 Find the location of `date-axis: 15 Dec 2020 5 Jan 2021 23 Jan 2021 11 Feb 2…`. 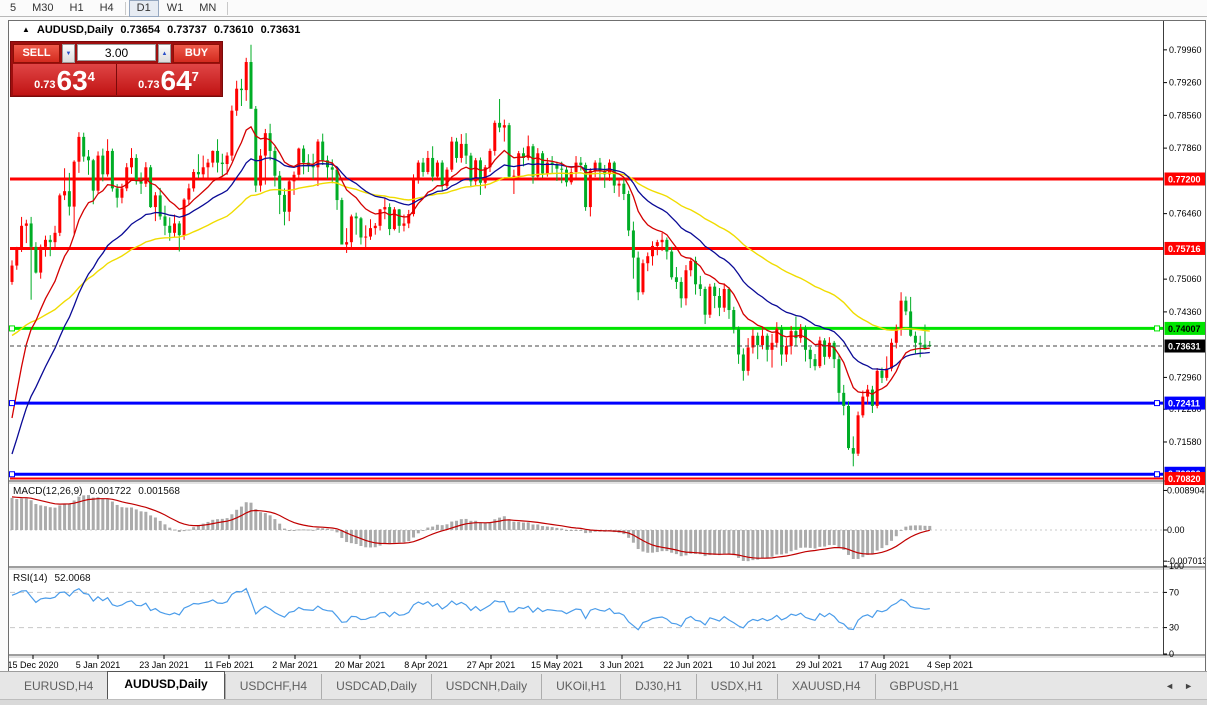

date-axis: 15 Dec 2020 5 Jan 2021 23 Jan 2021 11 Feb 2… is located at coordinates (491, 662).